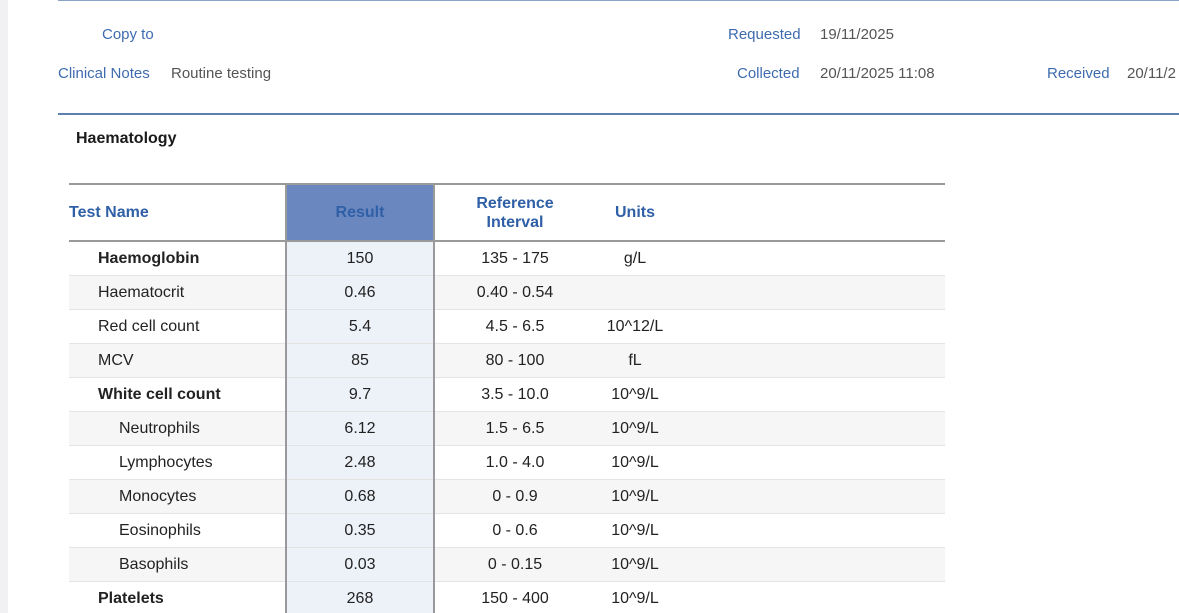 This screenshot has height=613, width=1179. What do you see at coordinates (4, 306) in the screenshot?
I see `left-gutter` at bounding box center [4, 306].